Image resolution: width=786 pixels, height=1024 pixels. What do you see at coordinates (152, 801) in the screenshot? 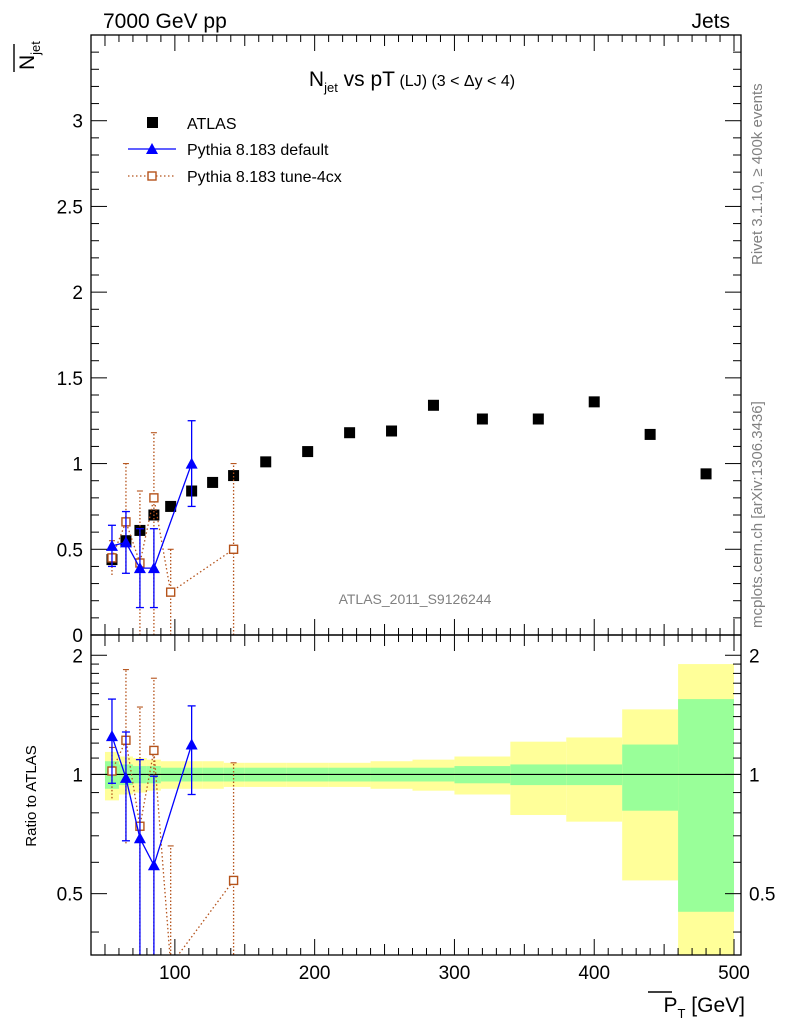
I see `ratio-pythia-default-series-line` at bounding box center [152, 801].